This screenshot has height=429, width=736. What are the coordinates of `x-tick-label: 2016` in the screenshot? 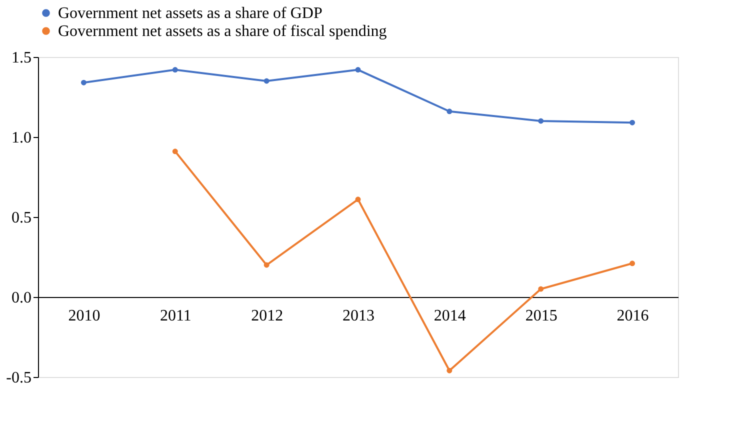 It's located at (632, 316).